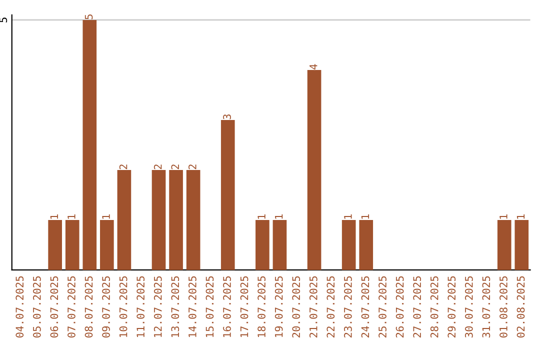  What do you see at coordinates (520, 307) in the screenshot?
I see `x-tick-label: 02.08.2025` at bounding box center [520, 307].